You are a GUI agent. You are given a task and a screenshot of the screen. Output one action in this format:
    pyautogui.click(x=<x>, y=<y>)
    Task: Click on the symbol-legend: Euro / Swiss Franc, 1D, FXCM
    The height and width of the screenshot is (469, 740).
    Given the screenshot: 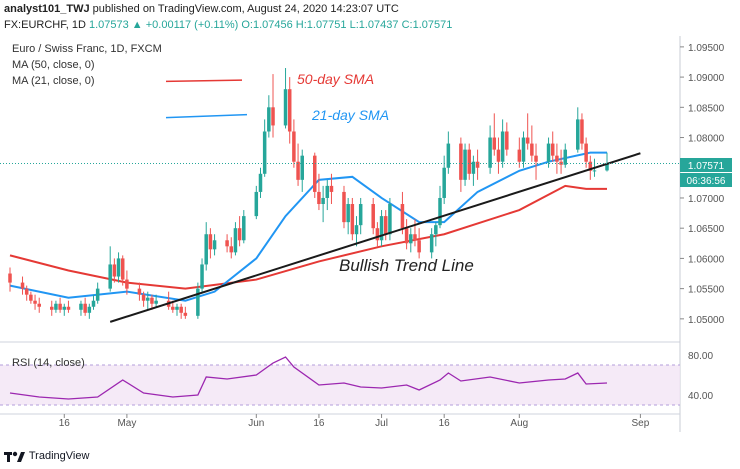 What is the action you would take?
    pyautogui.click(x=87, y=49)
    